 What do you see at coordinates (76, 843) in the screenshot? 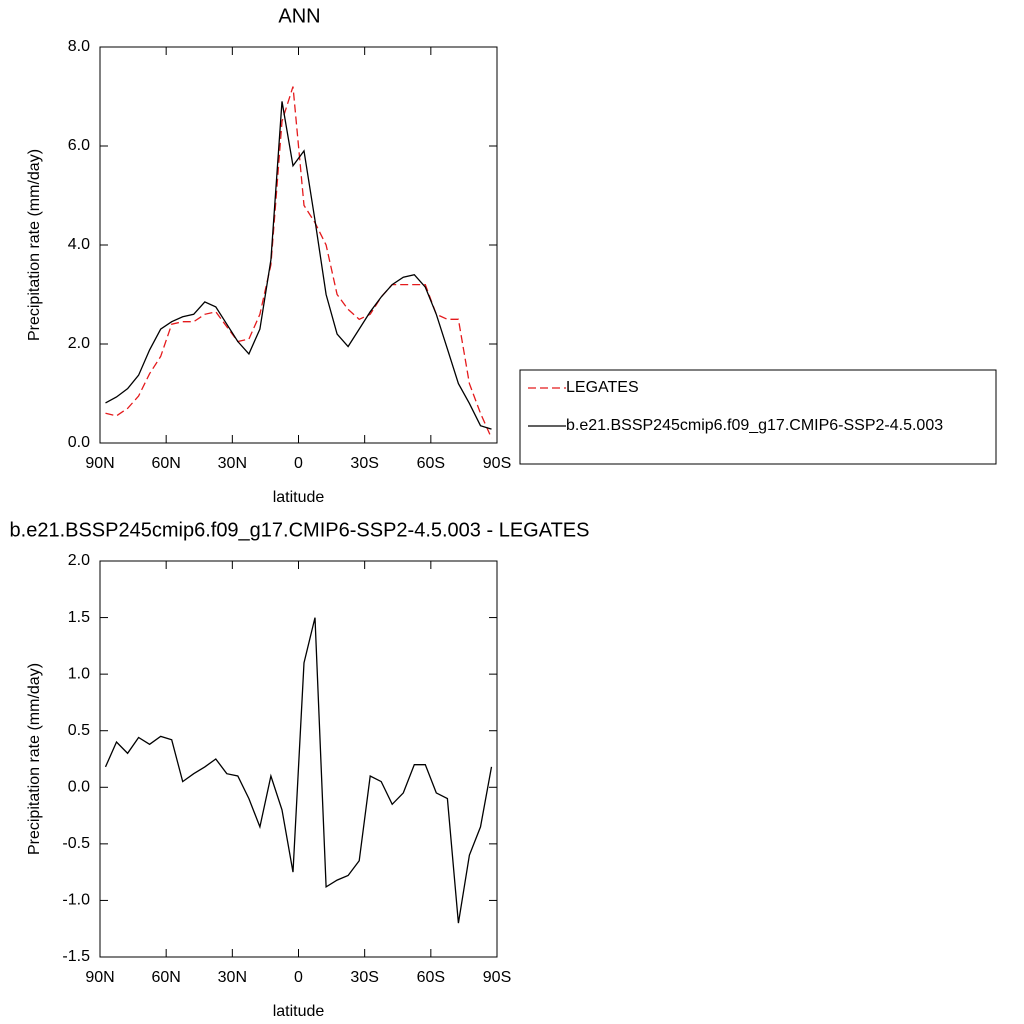
I see `y-tick-label: -0.5` at bounding box center [76, 843].